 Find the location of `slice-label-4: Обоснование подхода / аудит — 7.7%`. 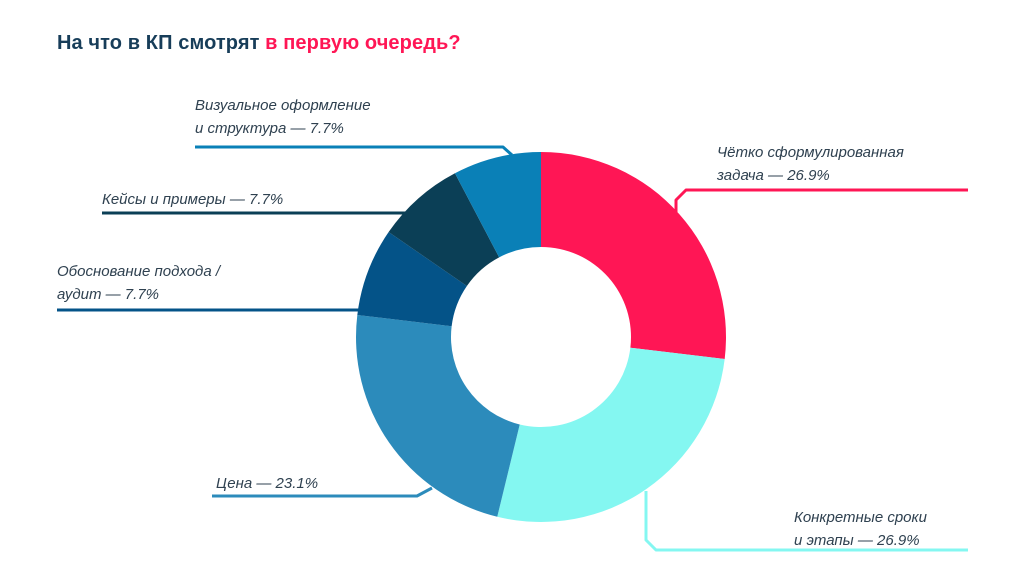

slice-label-4: Обоснование подхода / аудит — 7.7% is located at coordinates (139, 283).